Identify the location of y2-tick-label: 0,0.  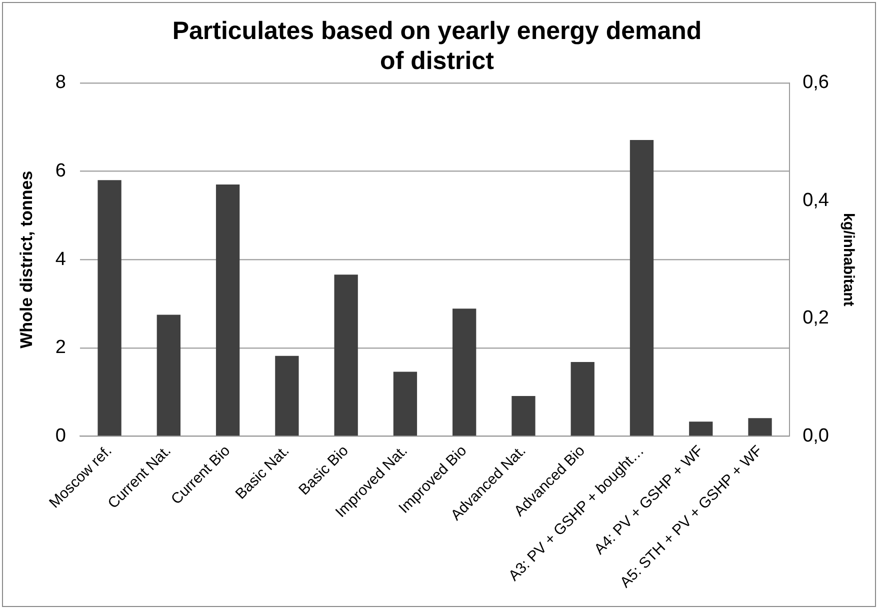
(816, 435).